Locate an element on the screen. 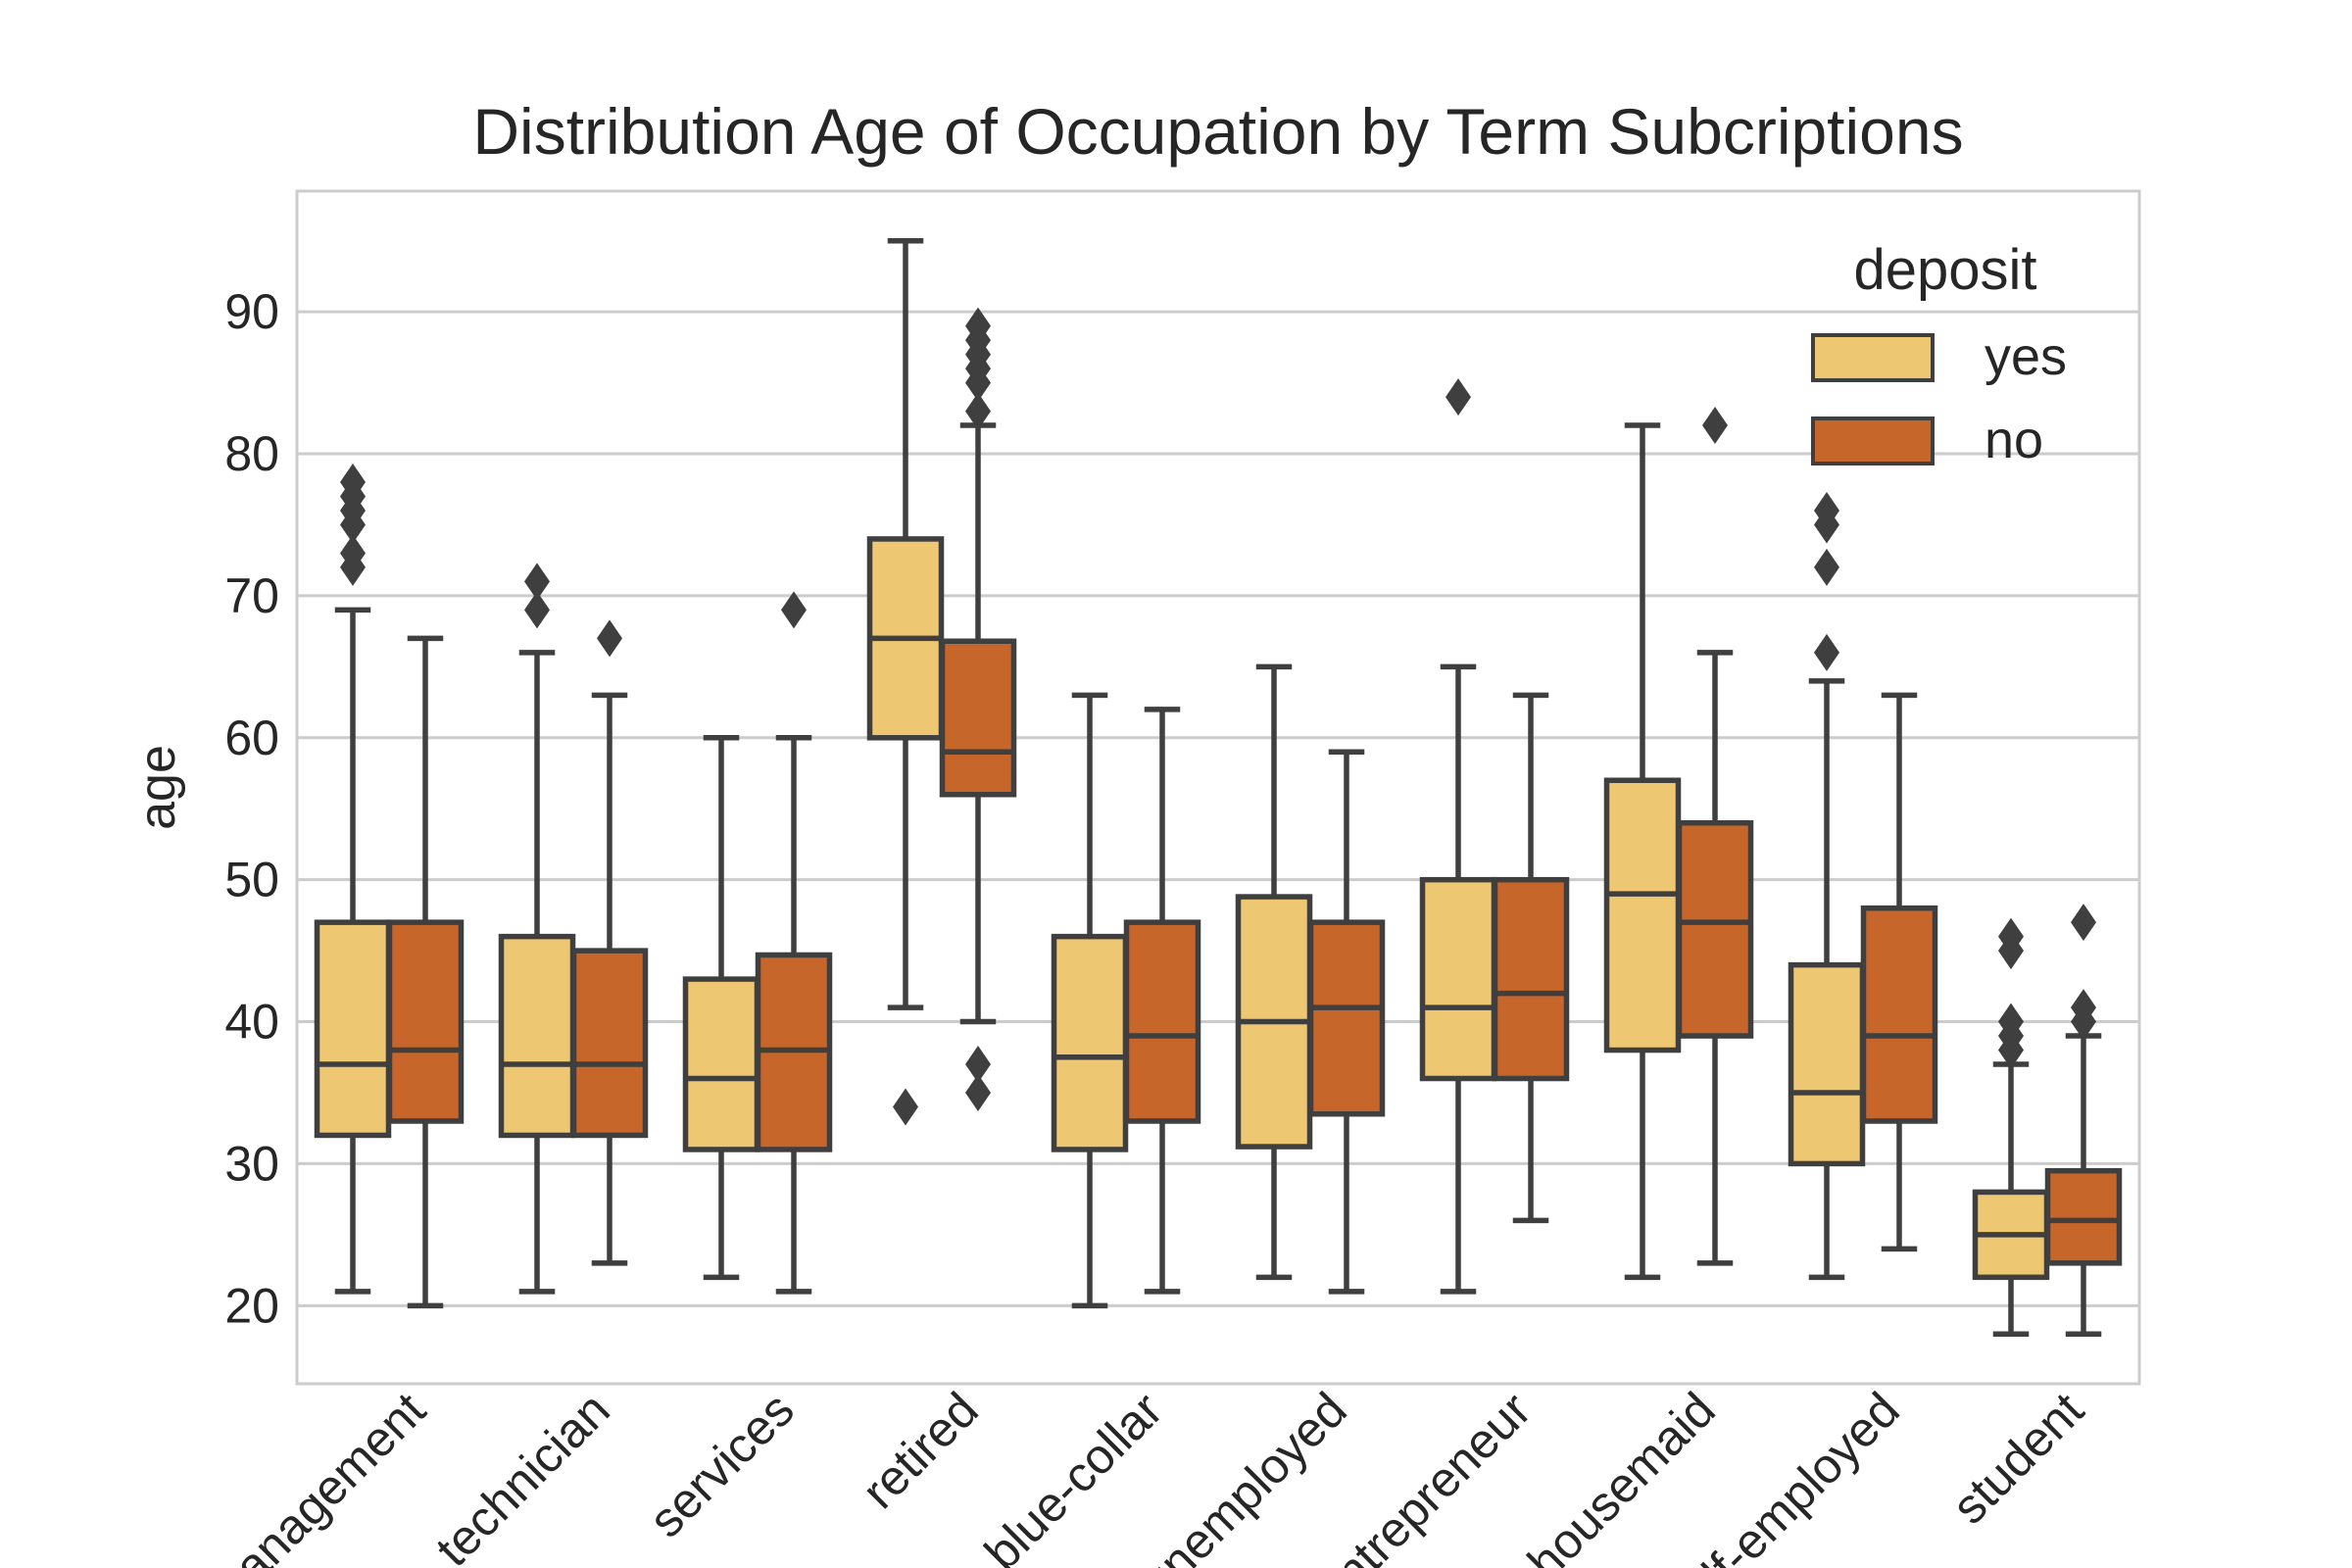 The height and width of the screenshot is (1568, 2352). y-tick-label: 70 is located at coordinates (252, 595).